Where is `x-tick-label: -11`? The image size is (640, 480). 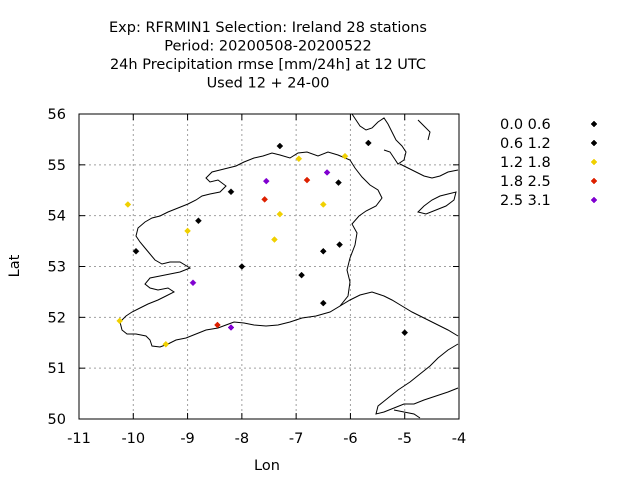 x-tick-label: -11 is located at coordinates (79, 439).